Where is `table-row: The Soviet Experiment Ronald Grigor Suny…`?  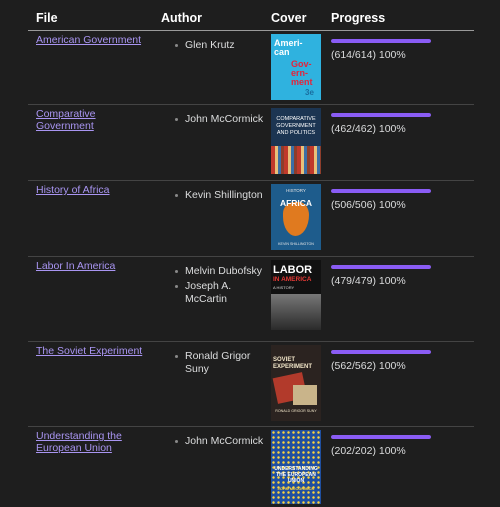 table-row: The Soviet Experiment Ronald Grigor Suny… is located at coordinates (251, 384).